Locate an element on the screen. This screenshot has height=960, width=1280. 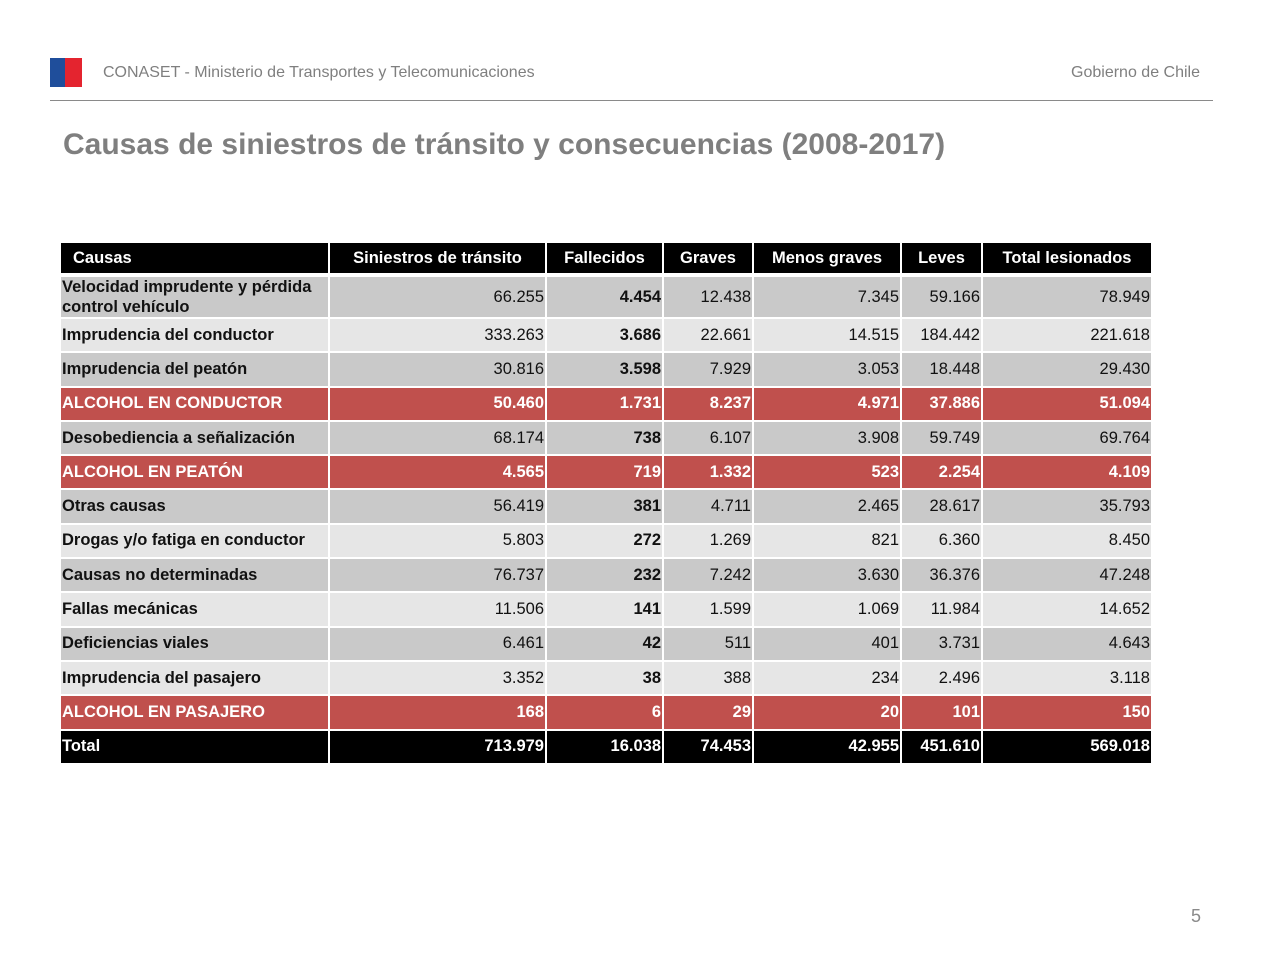
table-cell: 8.450 is located at coordinates (1067, 542).